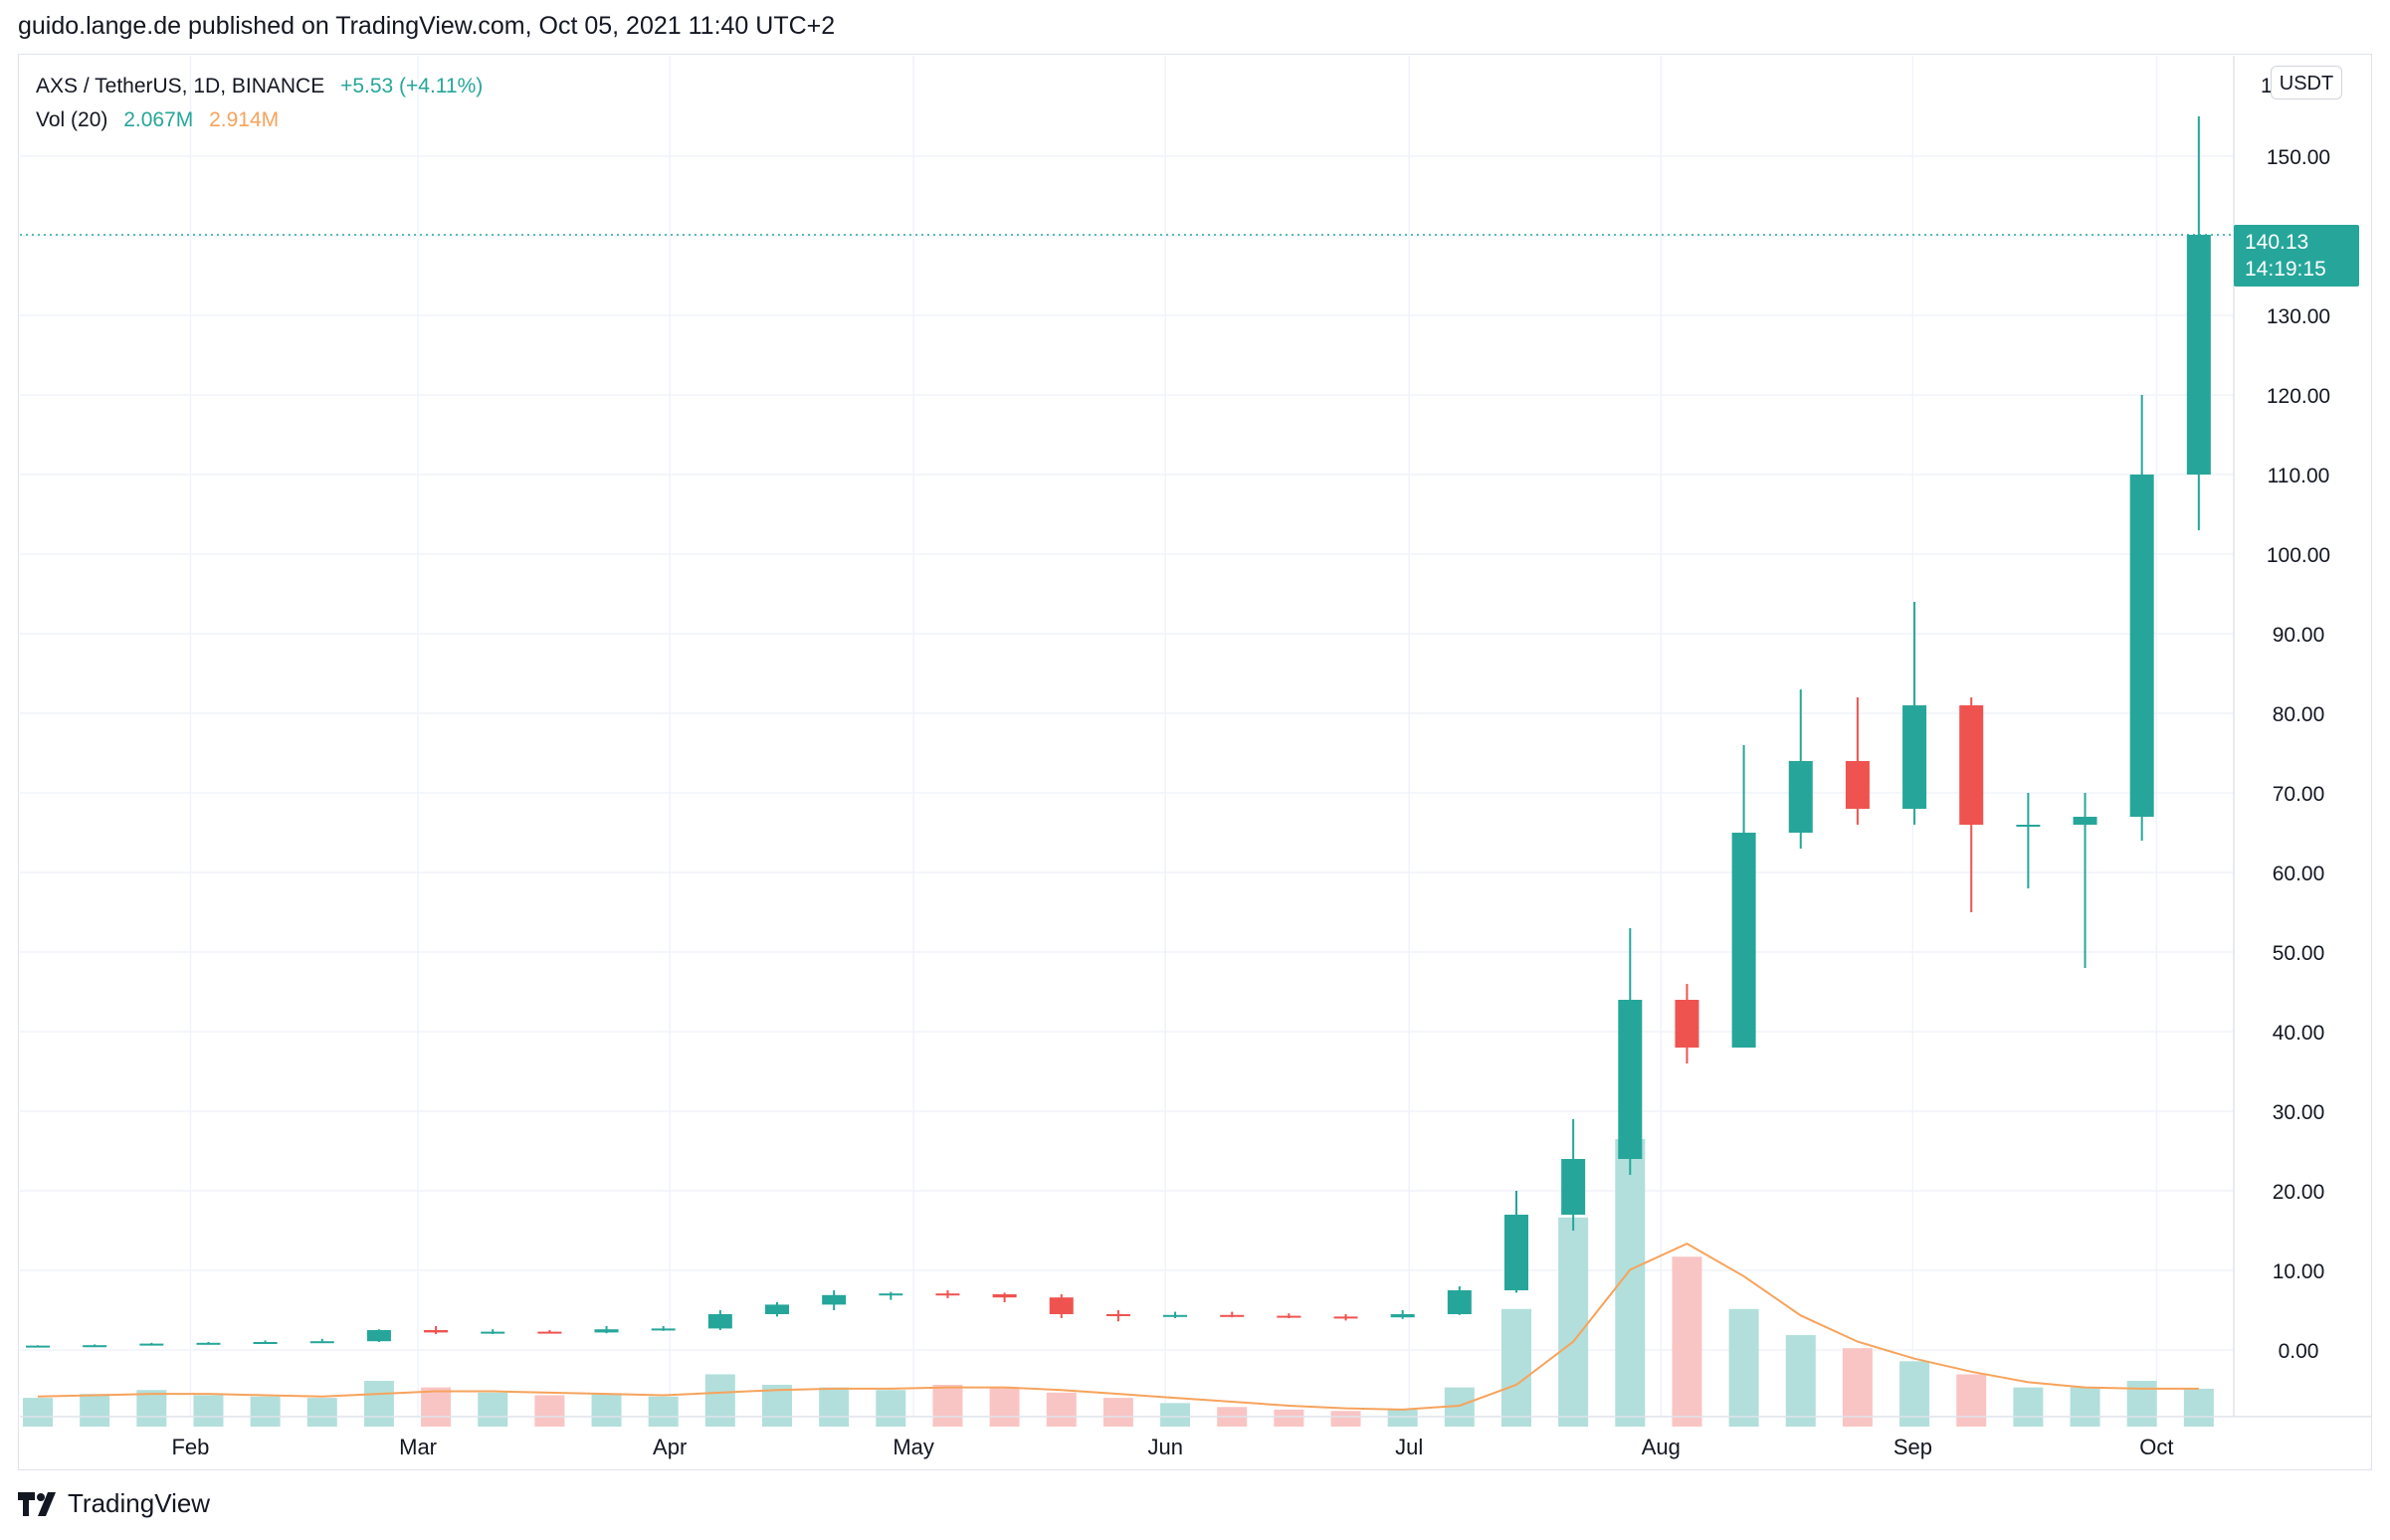 The width and height of the screenshot is (2390, 1540). I want to click on x-tick-label: Oct, so click(2156, 1447).